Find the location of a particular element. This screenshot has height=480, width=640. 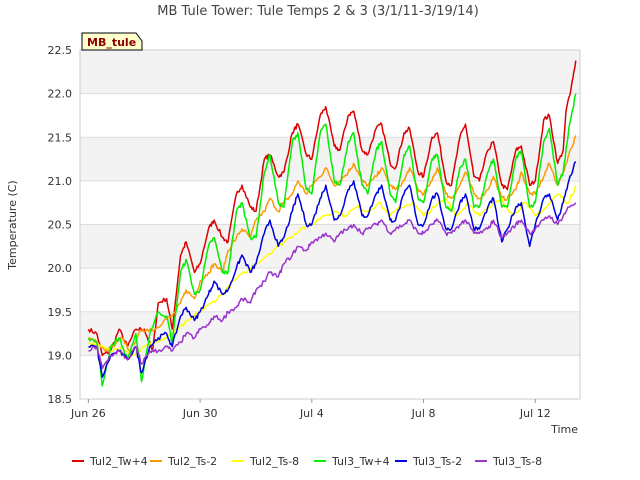

x-axis-label: Time is located at coordinates (564, 429).